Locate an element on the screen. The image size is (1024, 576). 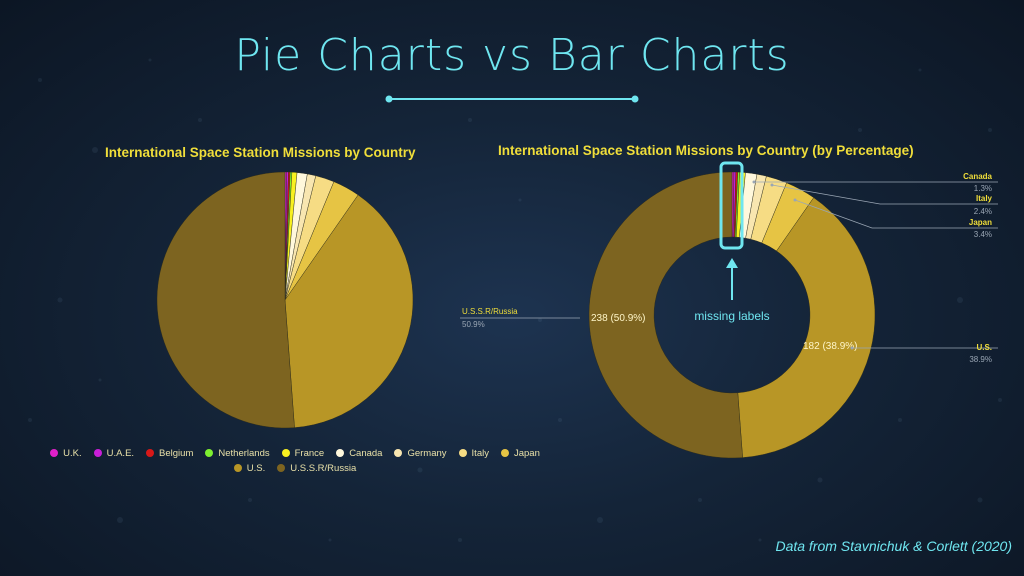
pie-chart is located at coordinates (285, 300).